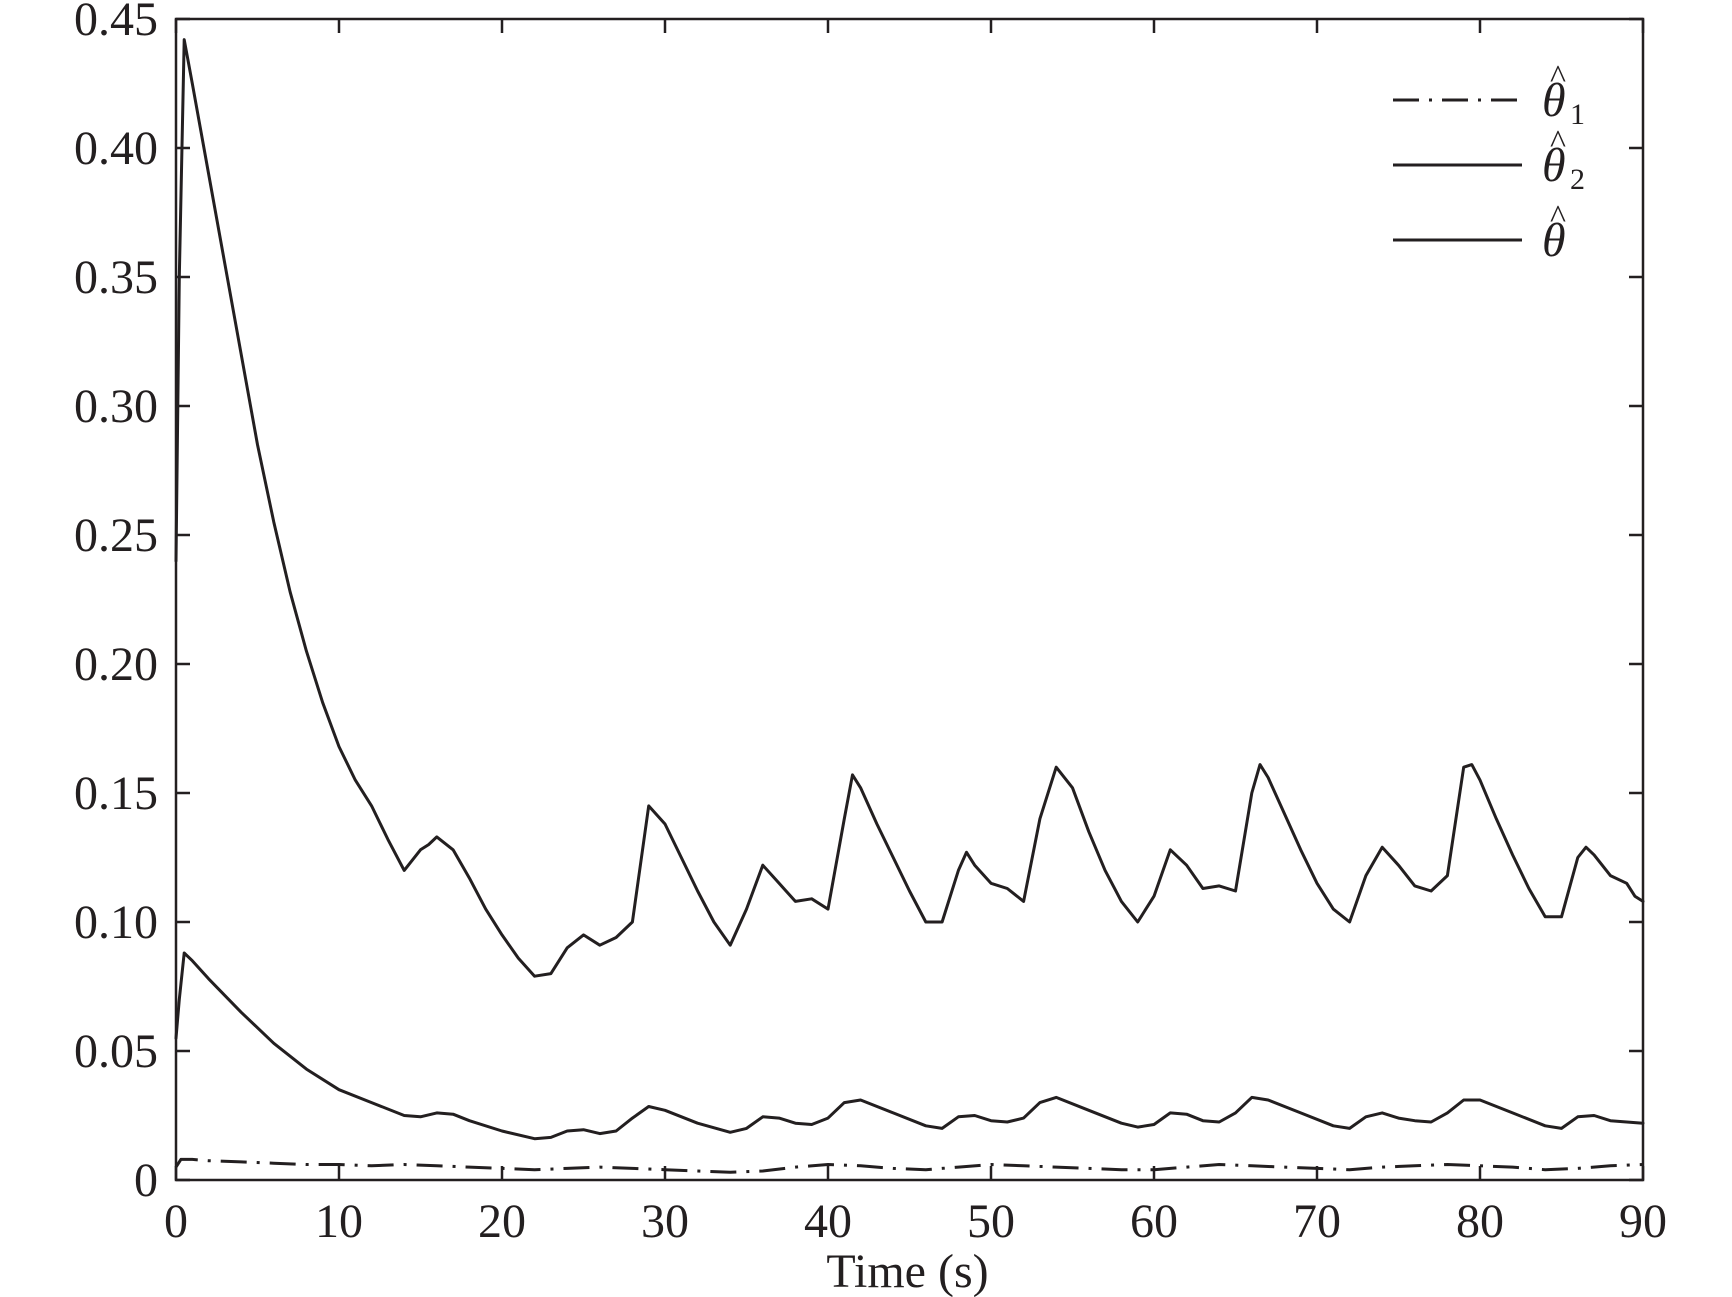 The image size is (1732, 1297). What do you see at coordinates (339, 1221) in the screenshot?
I see `x-tick-label: 10` at bounding box center [339, 1221].